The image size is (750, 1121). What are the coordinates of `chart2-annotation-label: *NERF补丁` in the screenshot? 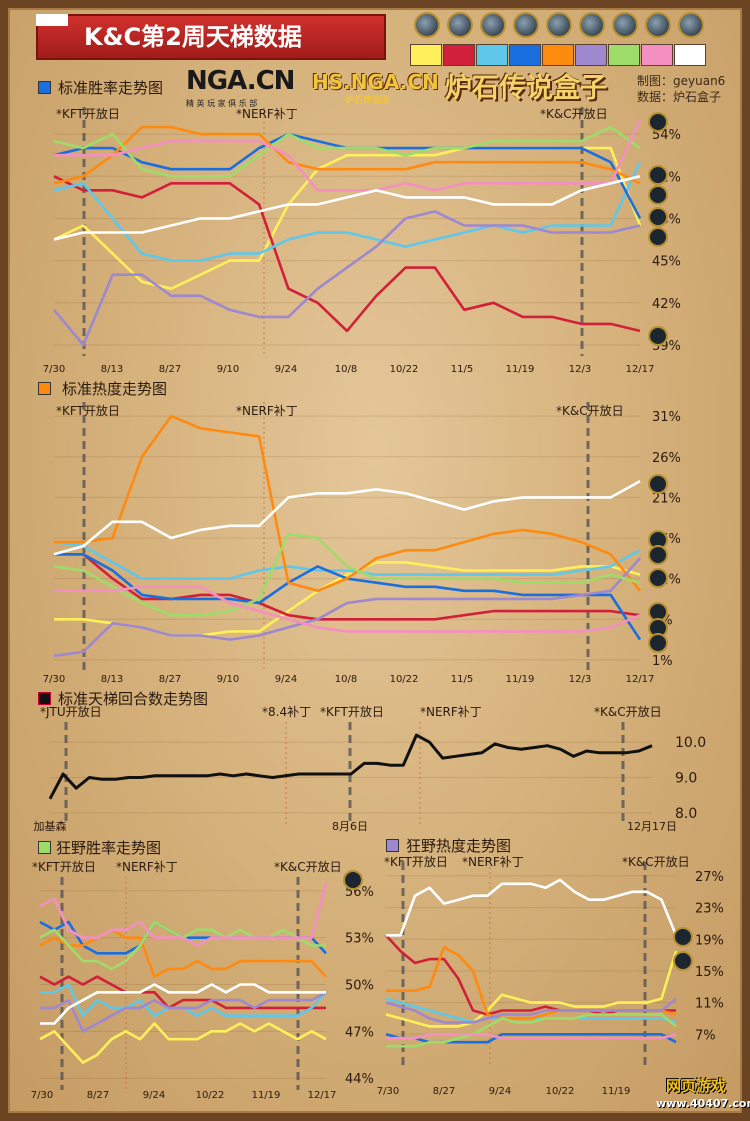 It's located at (267, 411).